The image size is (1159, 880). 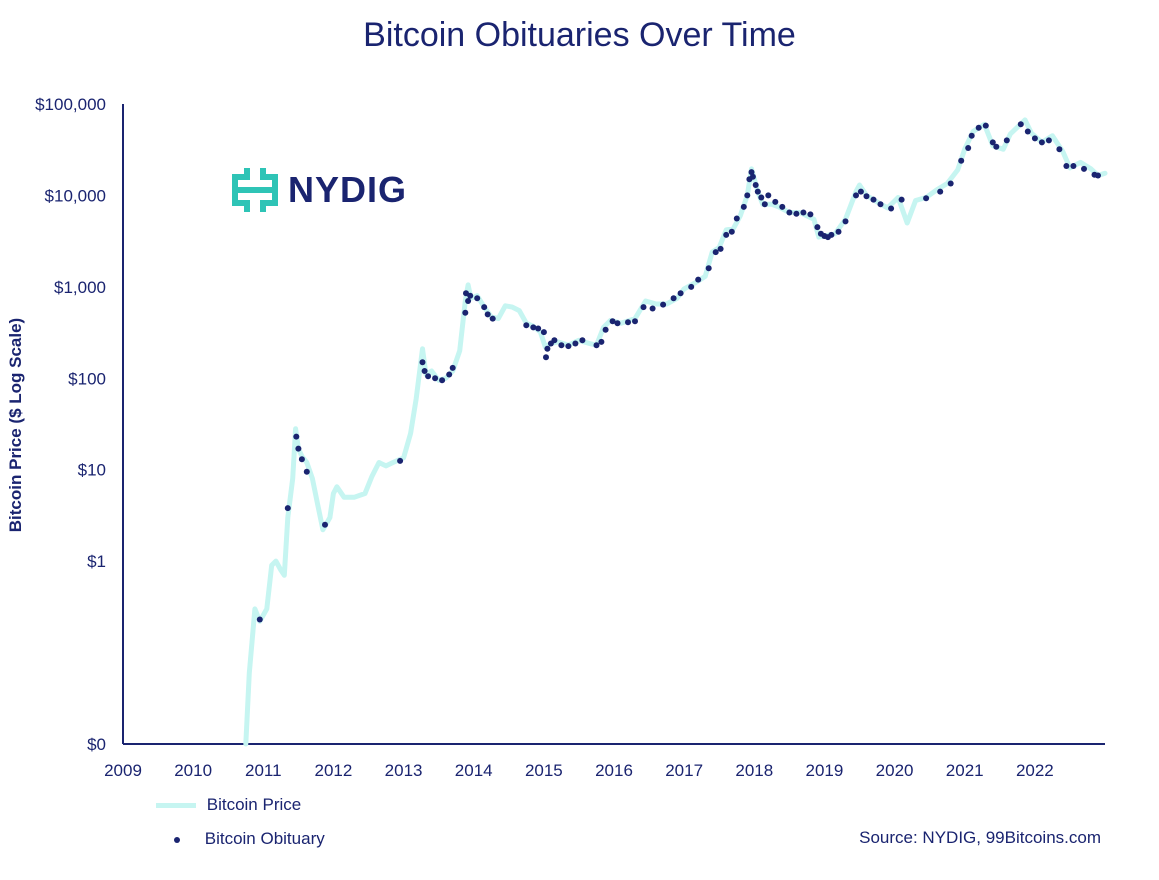 What do you see at coordinates (404, 770) in the screenshot?
I see `x-tick-label: 2013` at bounding box center [404, 770].